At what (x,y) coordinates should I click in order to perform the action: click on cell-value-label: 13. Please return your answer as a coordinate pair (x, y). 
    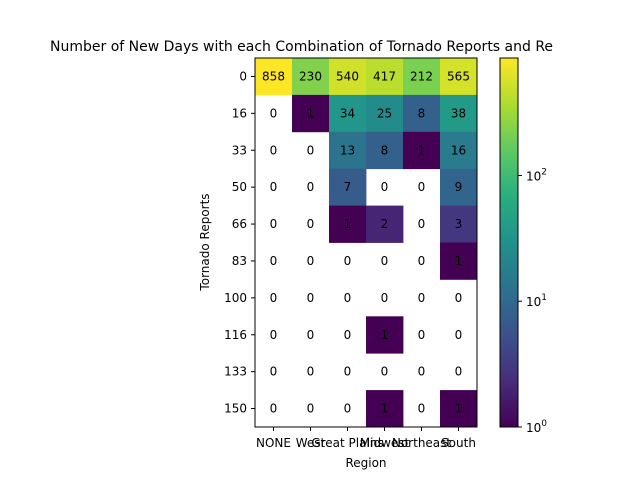
    Looking at the image, I should click on (347, 150).